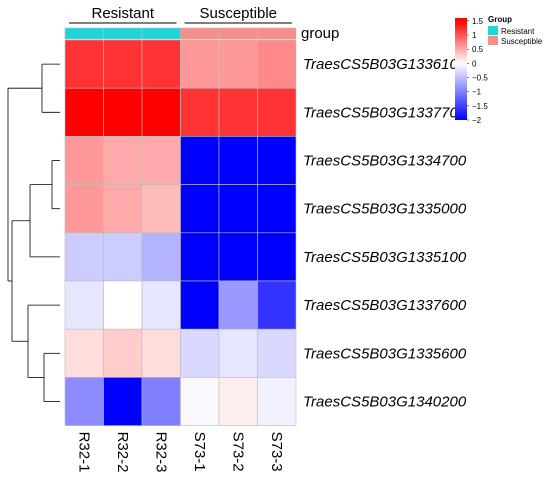 The image size is (550, 481). What do you see at coordinates (478, 21) in the screenshot?
I see `colorbar-tick-label: 1.5` at bounding box center [478, 21].